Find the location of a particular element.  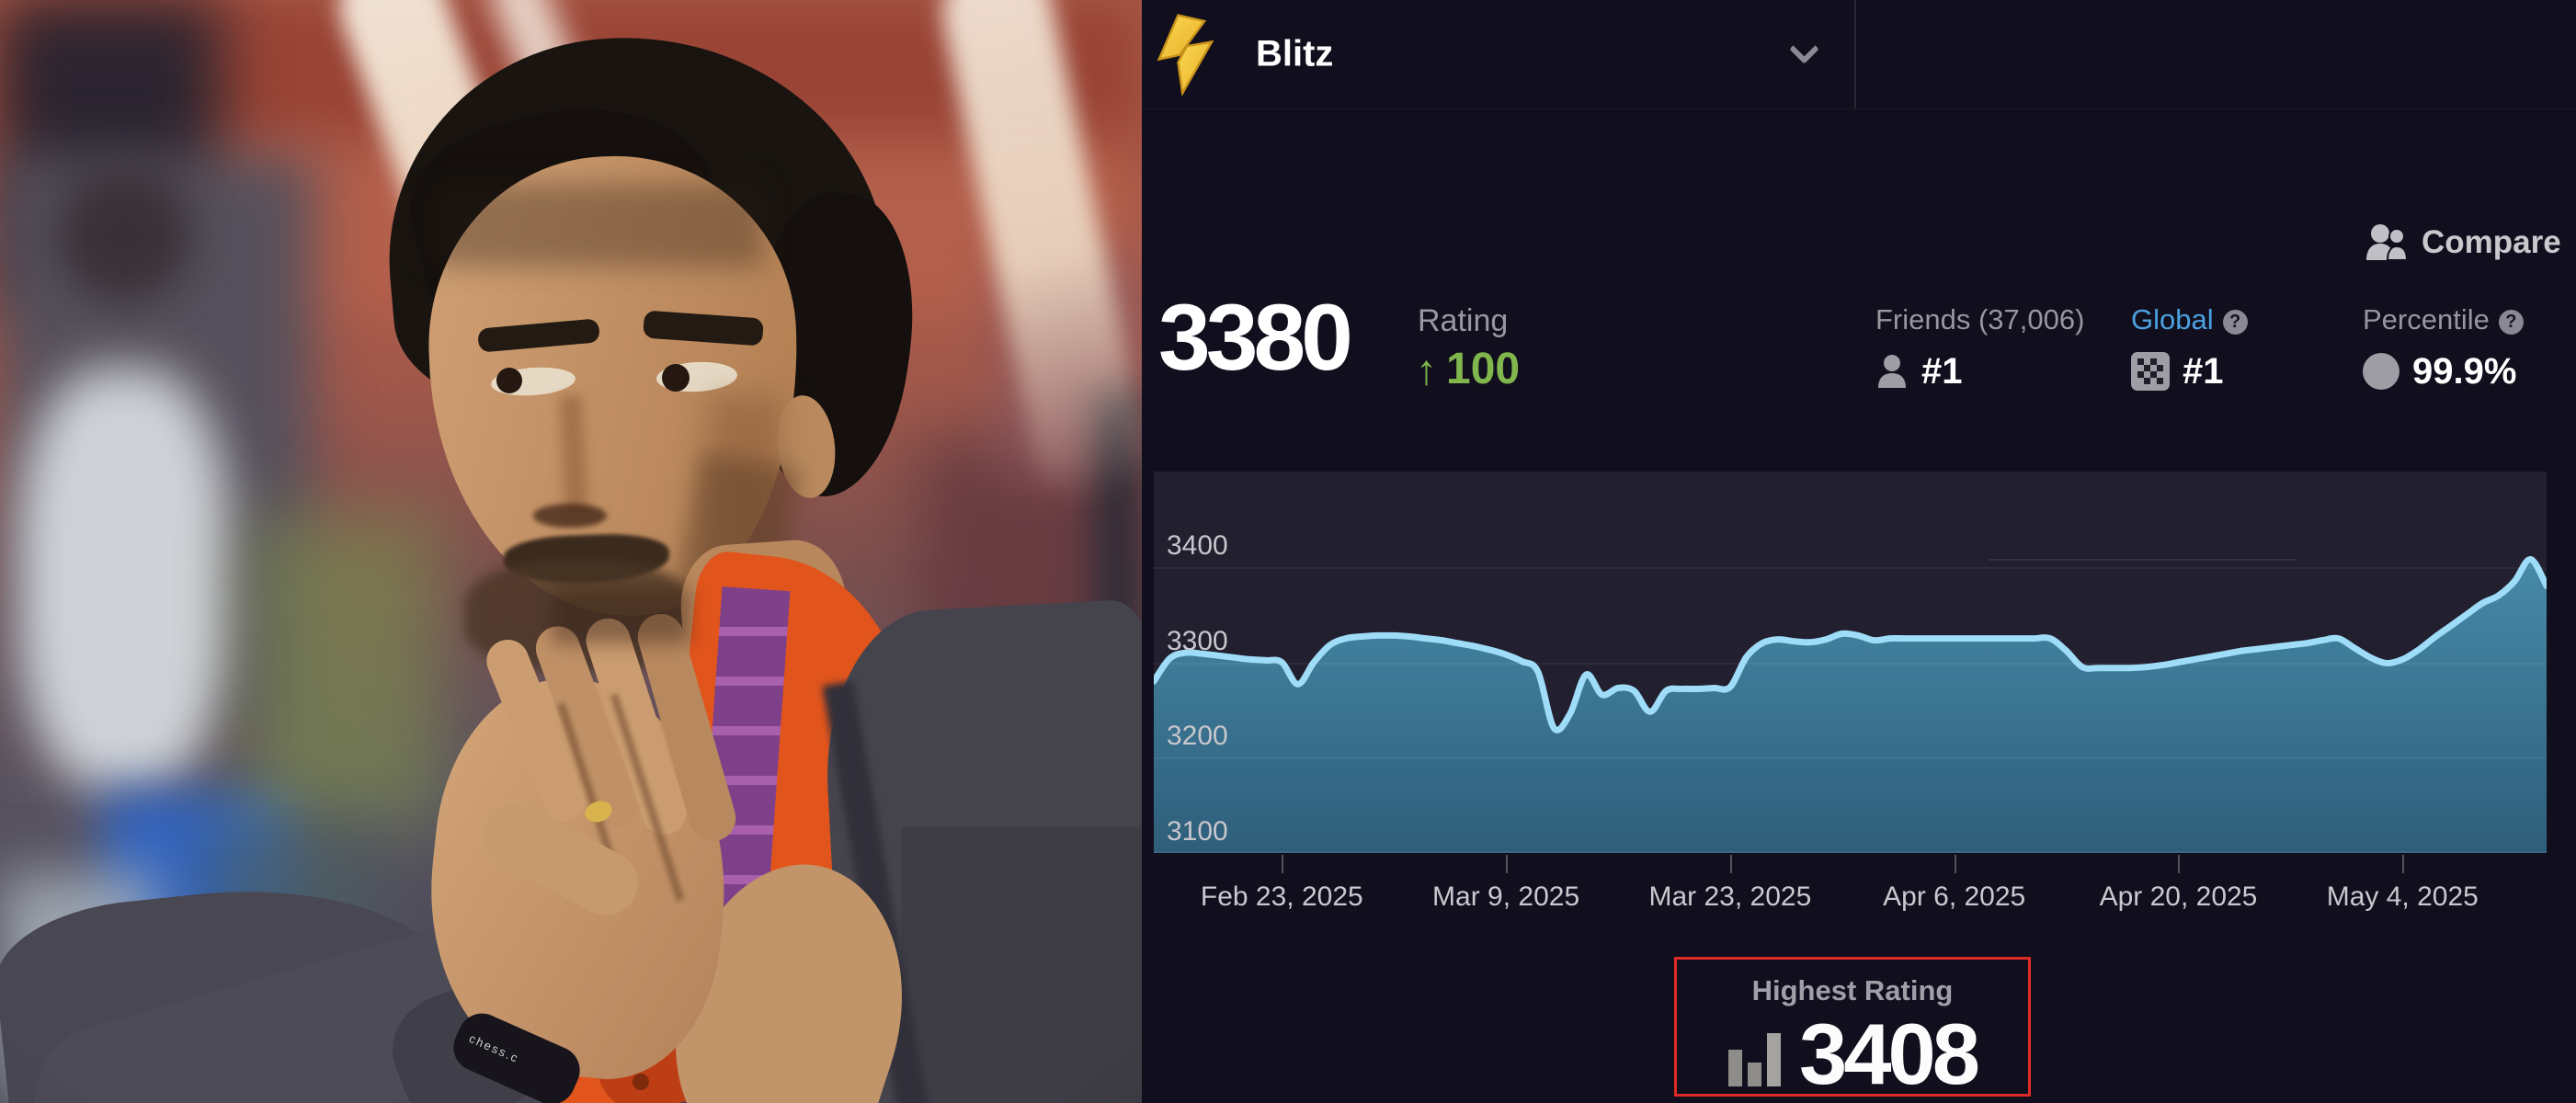

y-axis-label: 3300 is located at coordinates (1197, 640).